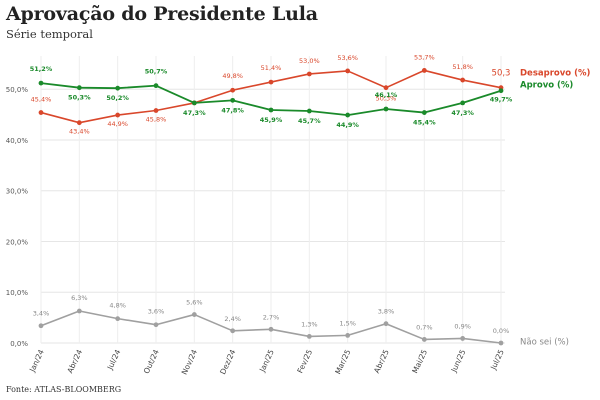 The width and height of the screenshot is (600, 400). What do you see at coordinates (462, 67) in the screenshot?
I see `data-label: 51,8%` at bounding box center [462, 67].